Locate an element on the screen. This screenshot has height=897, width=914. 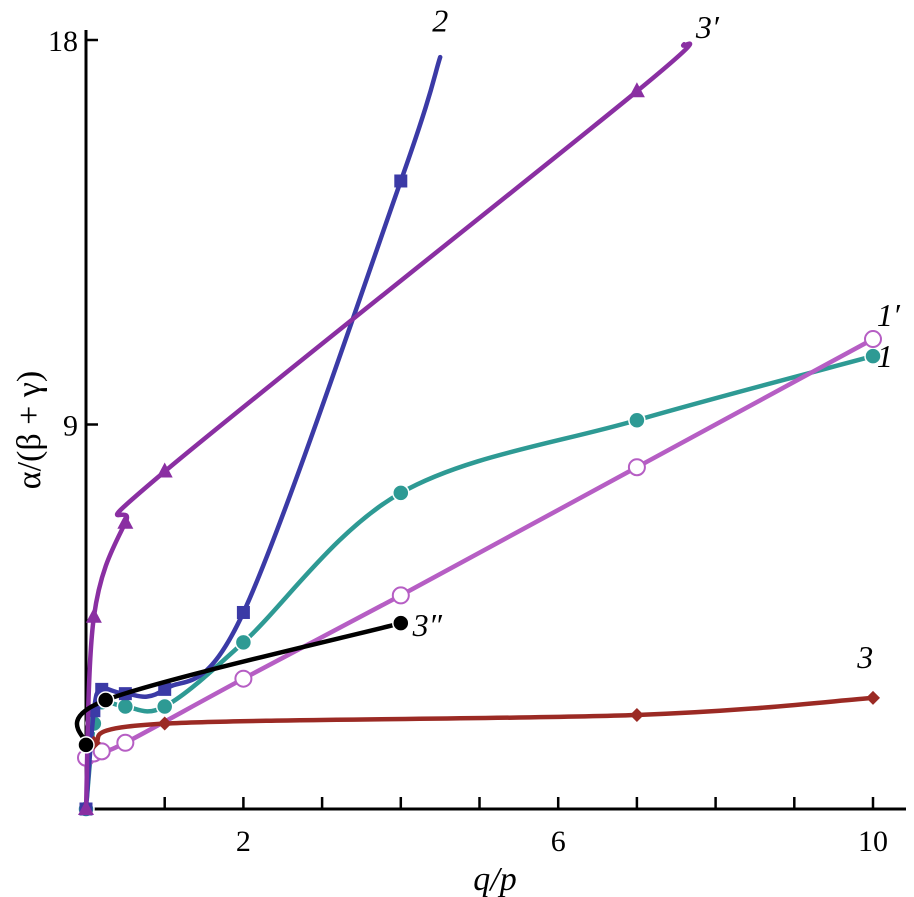
series-3: 3 is located at coordinates (479, 695).